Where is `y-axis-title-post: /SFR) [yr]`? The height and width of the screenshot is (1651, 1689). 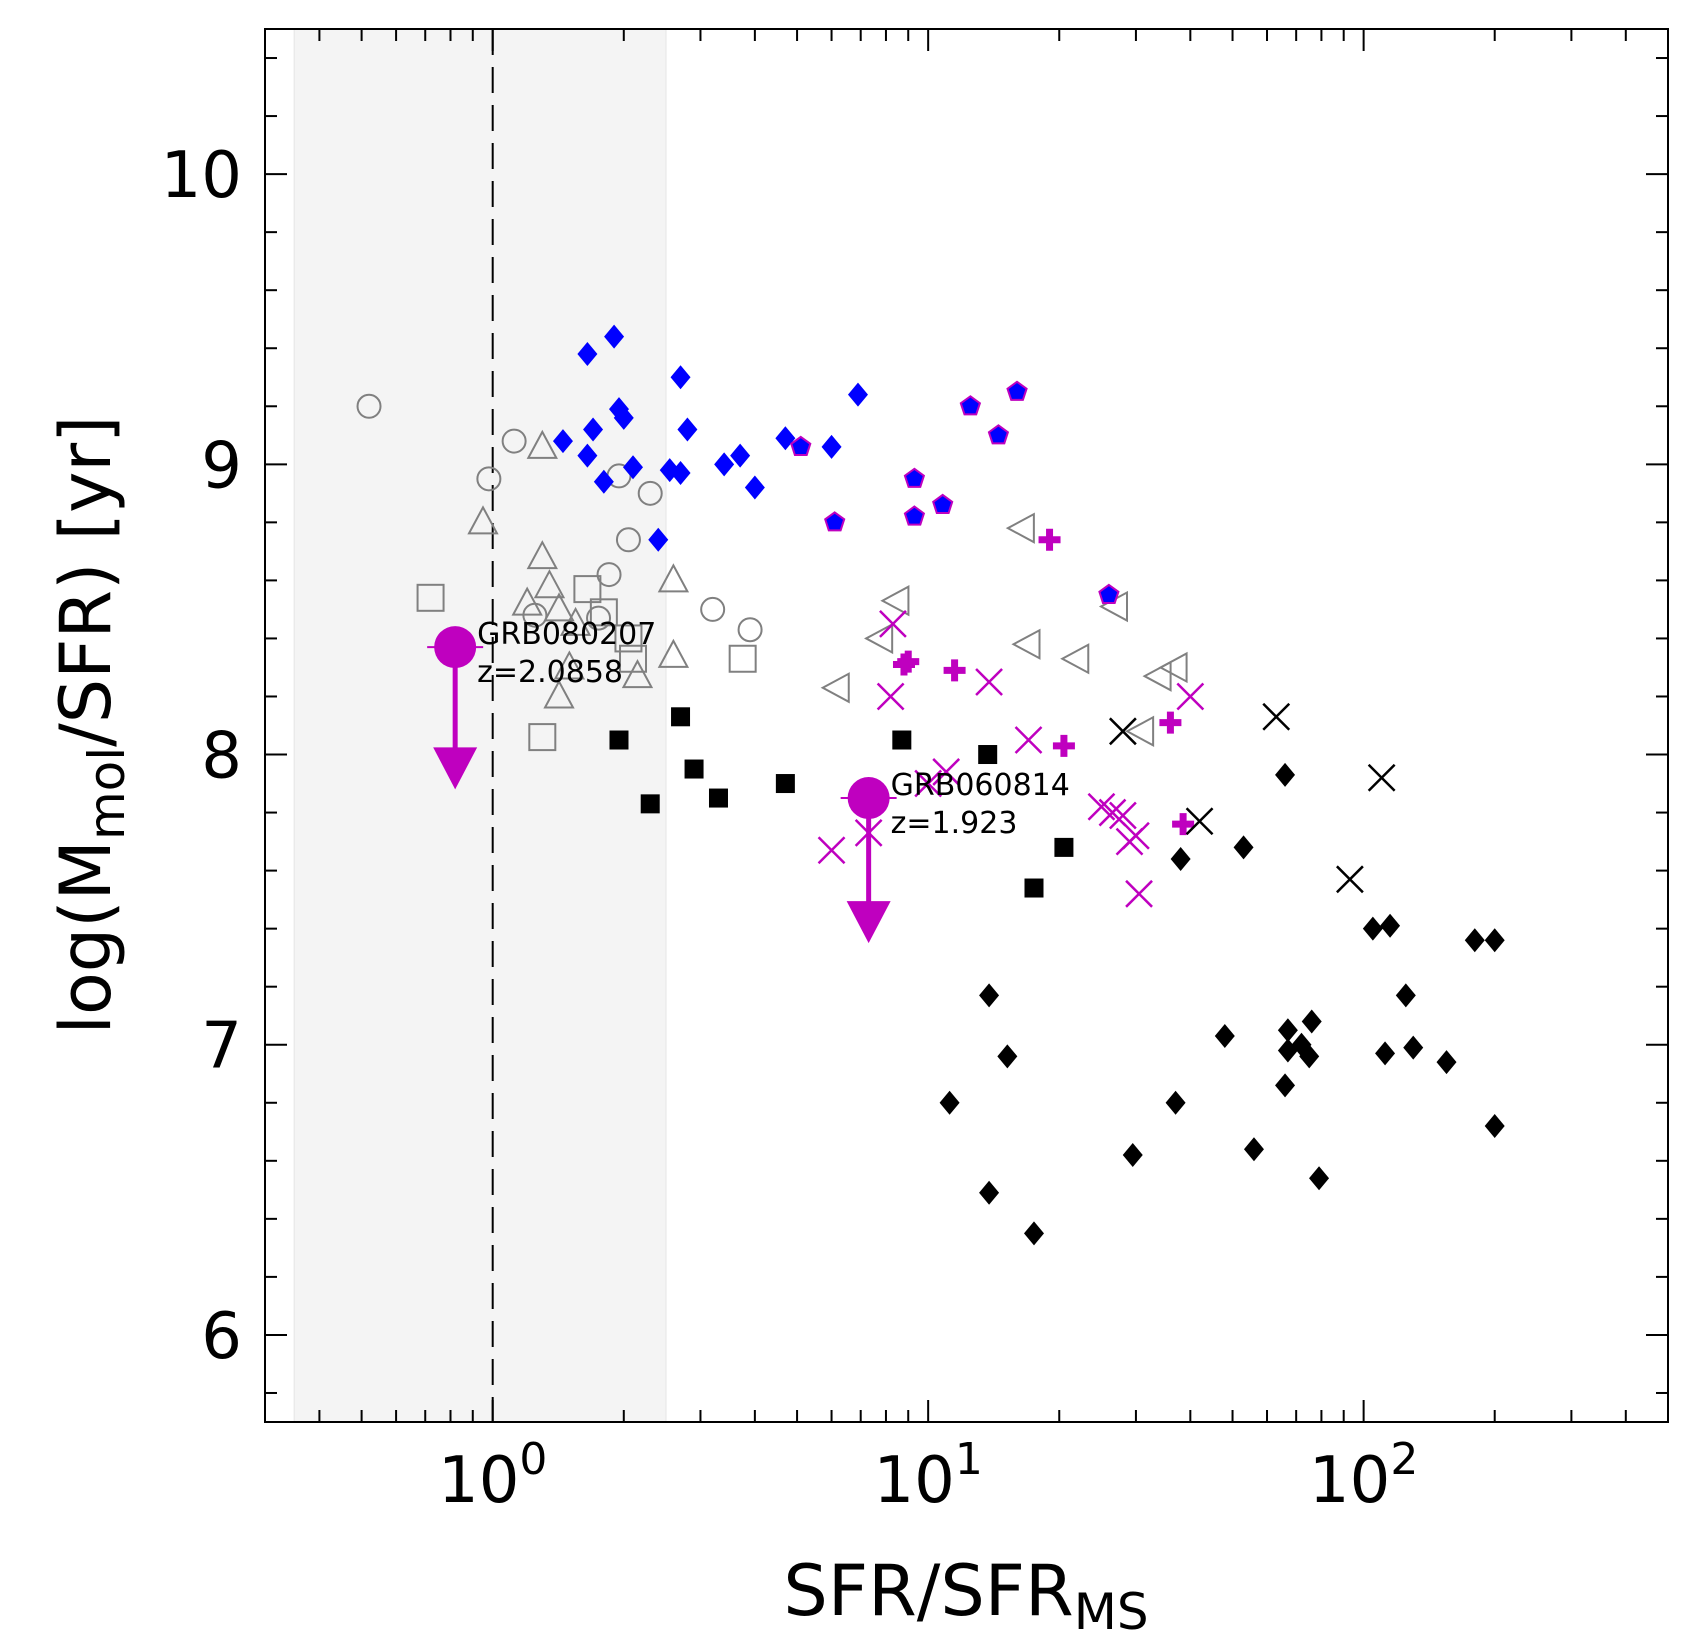 y-axis-title-post: /SFR) [yr] is located at coordinates (86, 581).